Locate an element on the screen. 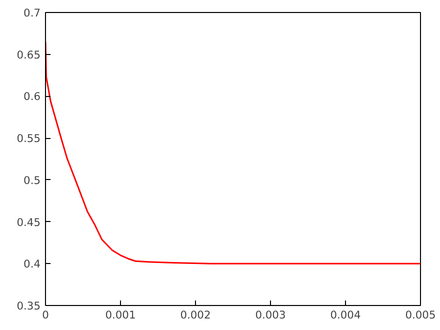 The height and width of the screenshot is (330, 440). y-tick-label: 0.6 is located at coordinates (32, 97).